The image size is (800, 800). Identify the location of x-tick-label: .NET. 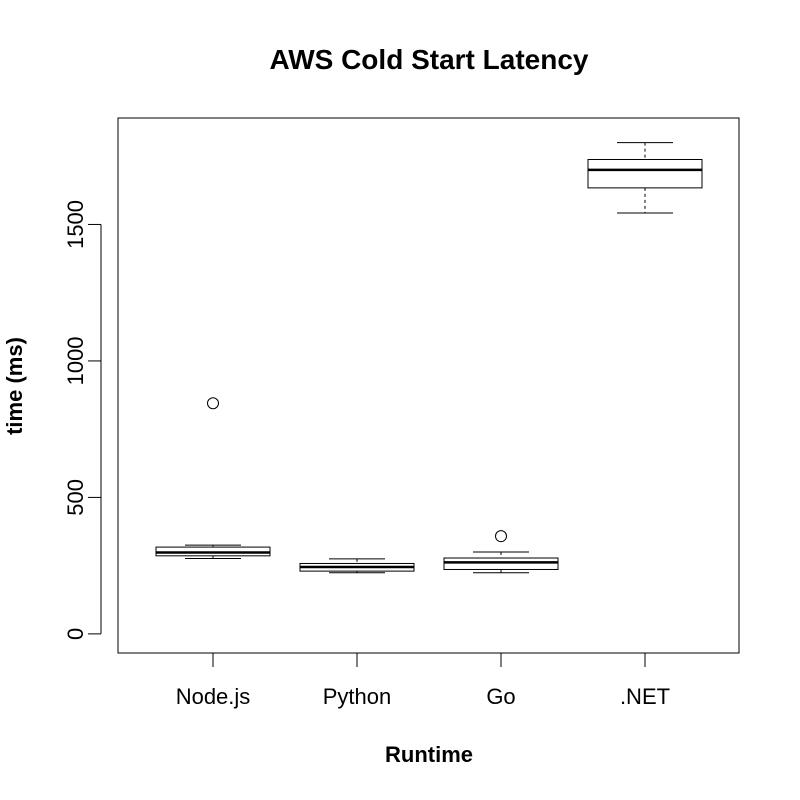
(645, 696).